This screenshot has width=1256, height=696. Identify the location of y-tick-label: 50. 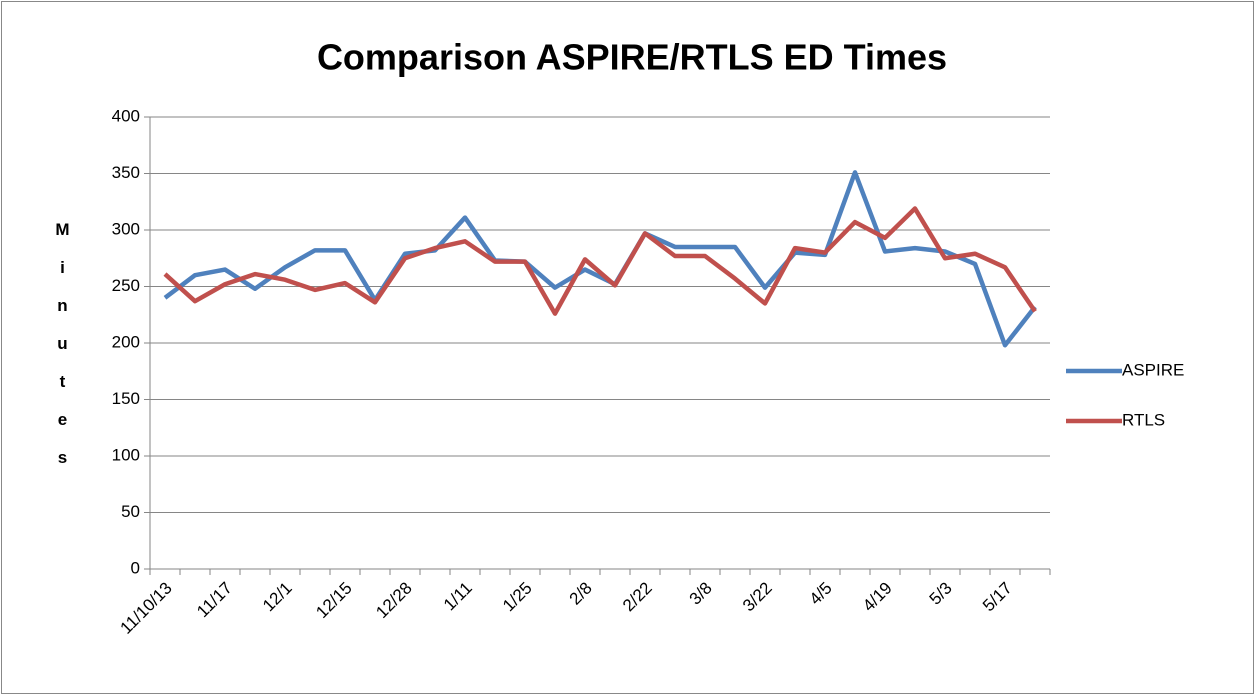
(130, 511).